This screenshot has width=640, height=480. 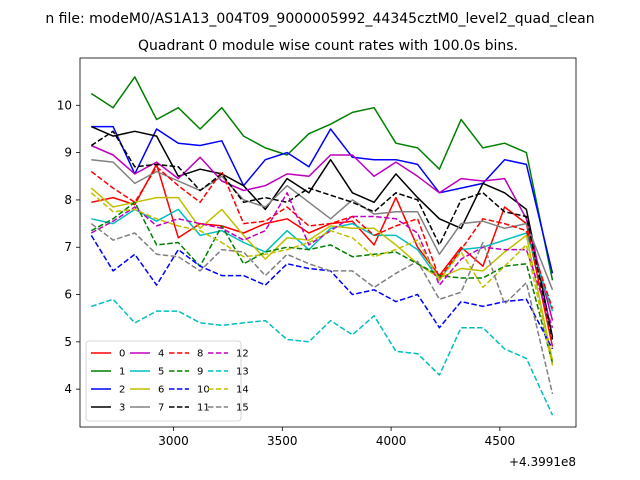 I want to click on y-tick-label-8: 8, so click(x=68, y=200).